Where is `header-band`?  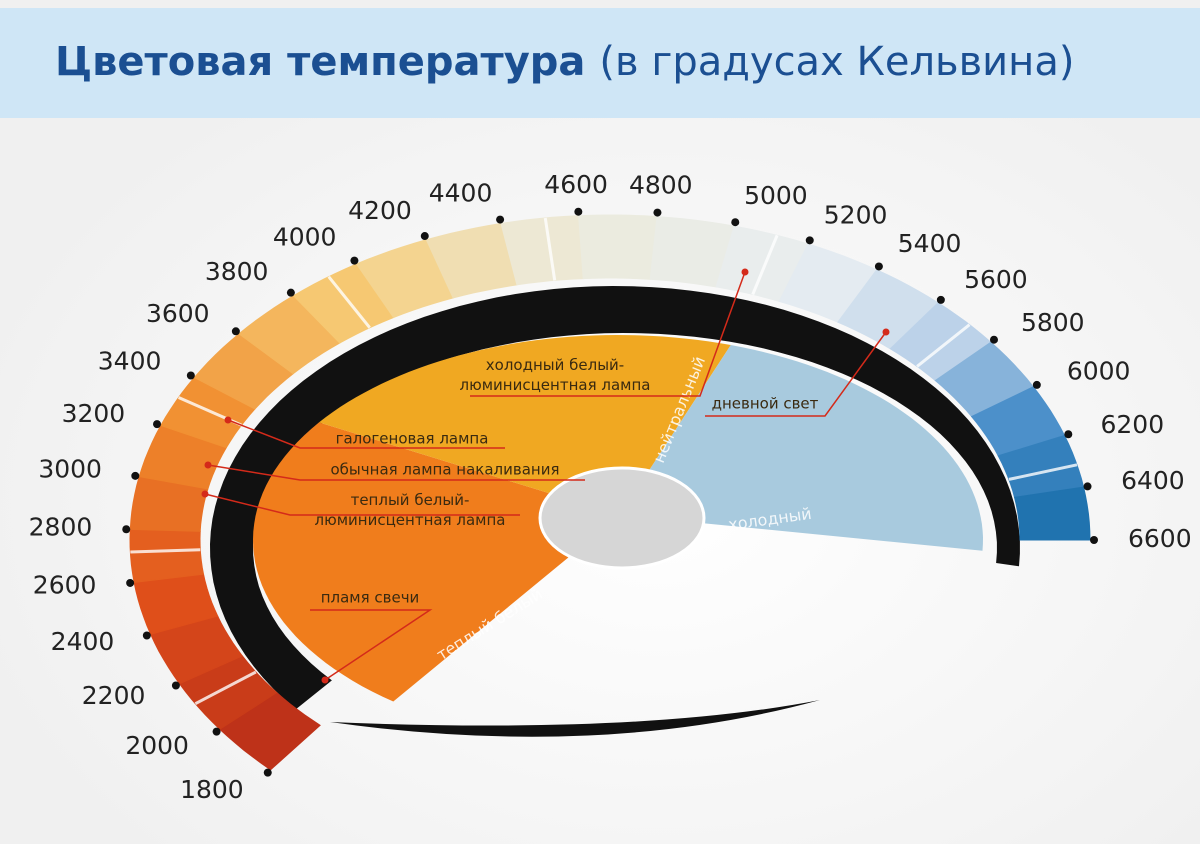
header-band is located at coordinates (600, 63).